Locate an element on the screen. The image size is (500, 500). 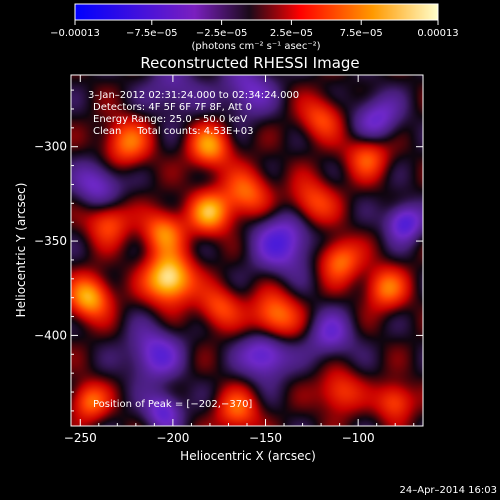
annotation-energy-range: Energy Range: 25.0 – 50.0 keV is located at coordinates (170, 119).